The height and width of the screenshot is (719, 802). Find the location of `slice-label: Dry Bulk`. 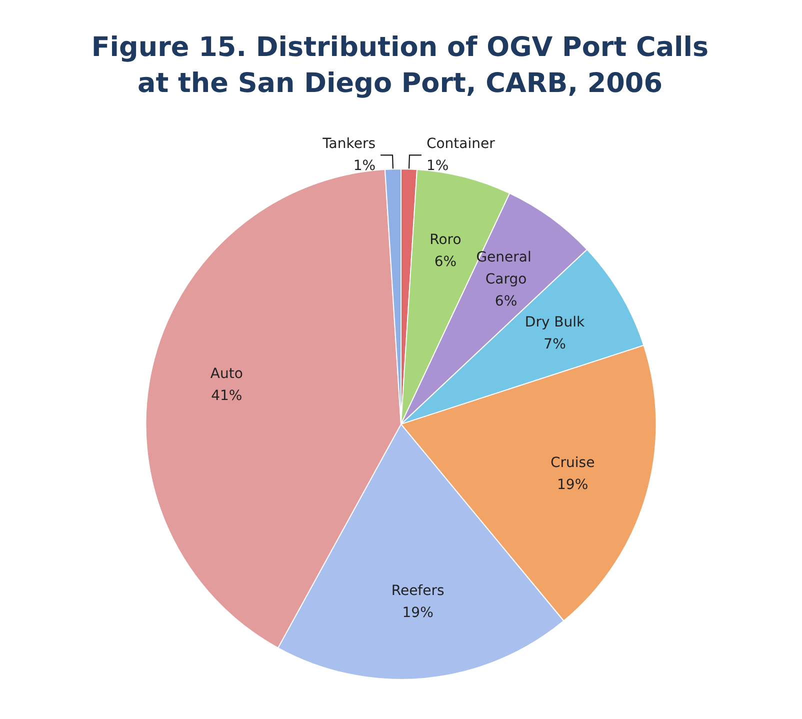

slice-label: Dry Bulk is located at coordinates (555, 322).